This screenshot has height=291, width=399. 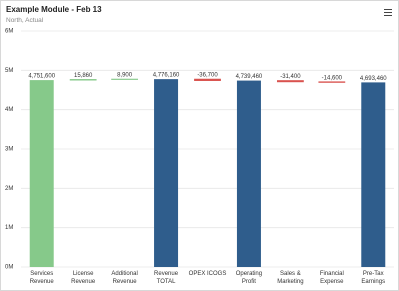 What do you see at coordinates (331, 278) in the screenshot?
I see `x-tick-label: Financial Expense` at bounding box center [331, 278].